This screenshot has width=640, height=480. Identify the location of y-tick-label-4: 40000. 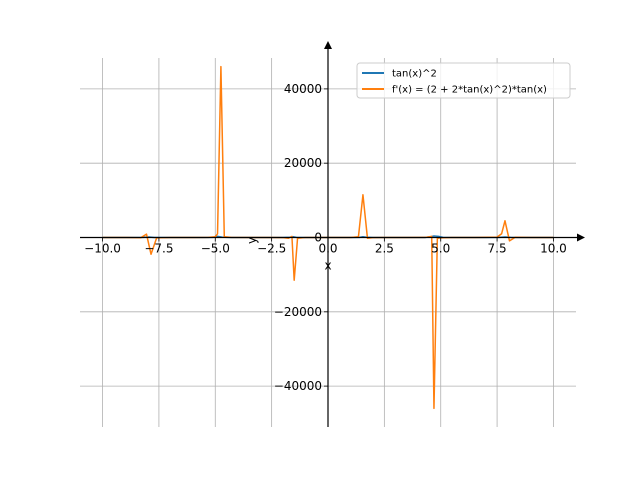
(303, 89).